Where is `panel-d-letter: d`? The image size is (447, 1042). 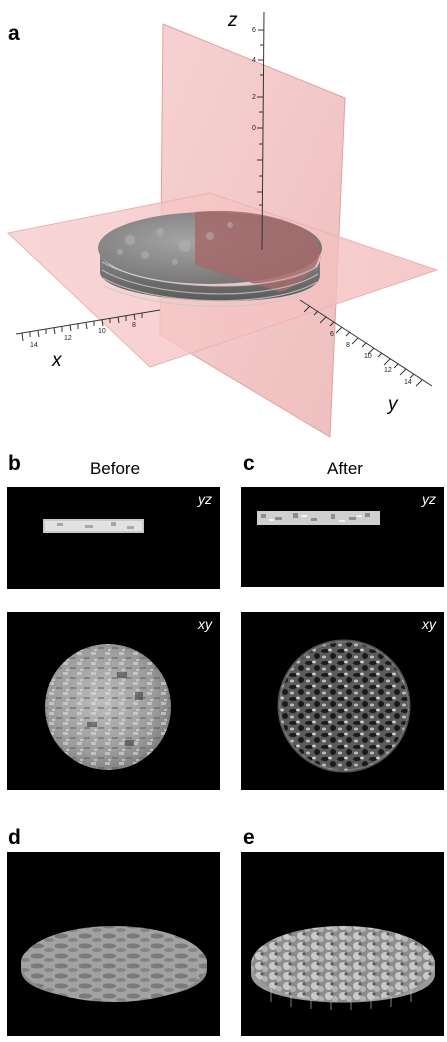 panel-d-letter: d is located at coordinates (14, 838).